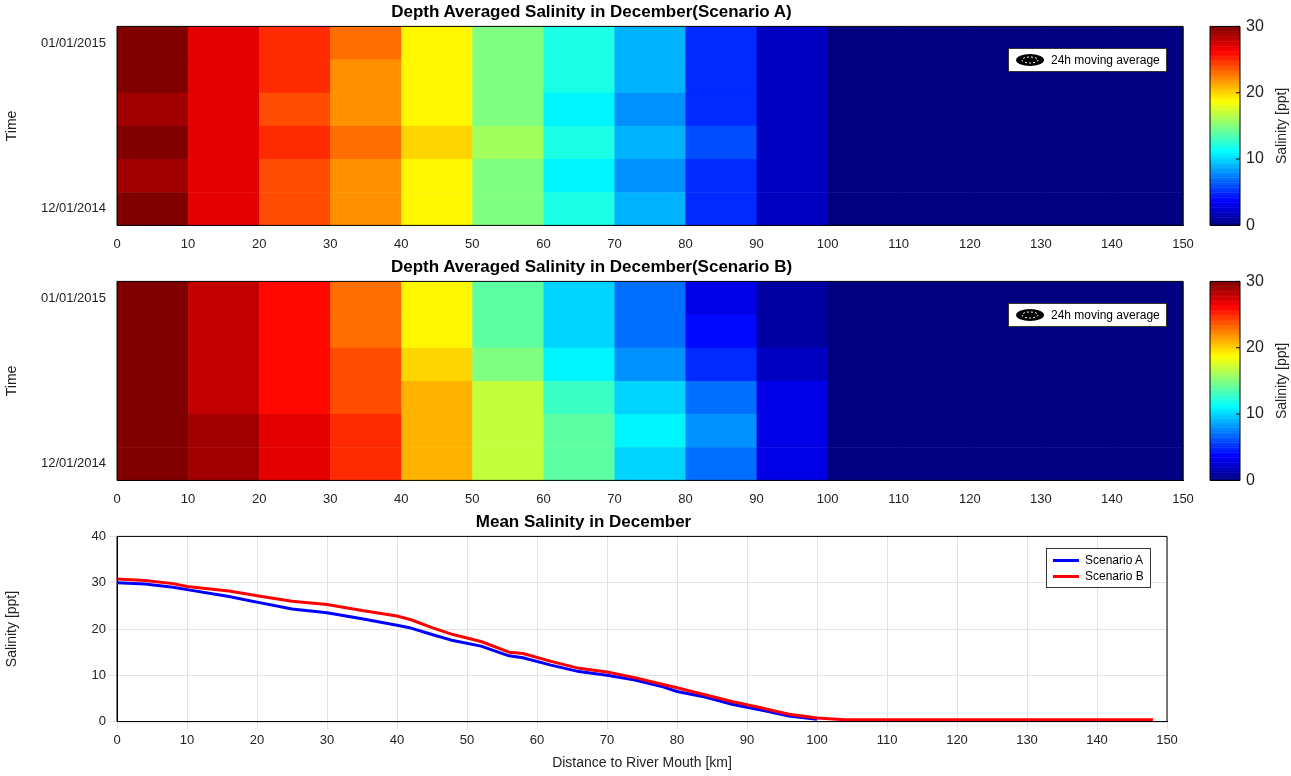 The image size is (1291, 776). I want to click on legend-label: Scenario A, so click(1114, 560).